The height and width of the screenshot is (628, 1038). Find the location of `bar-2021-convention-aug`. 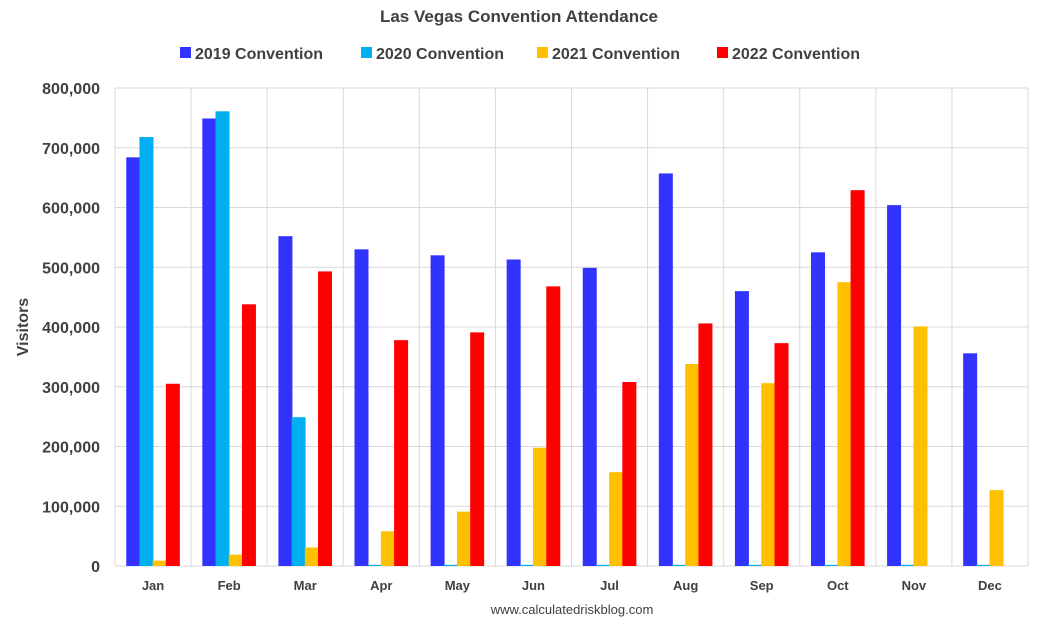

bar-2021-convention-aug is located at coordinates (692, 465).